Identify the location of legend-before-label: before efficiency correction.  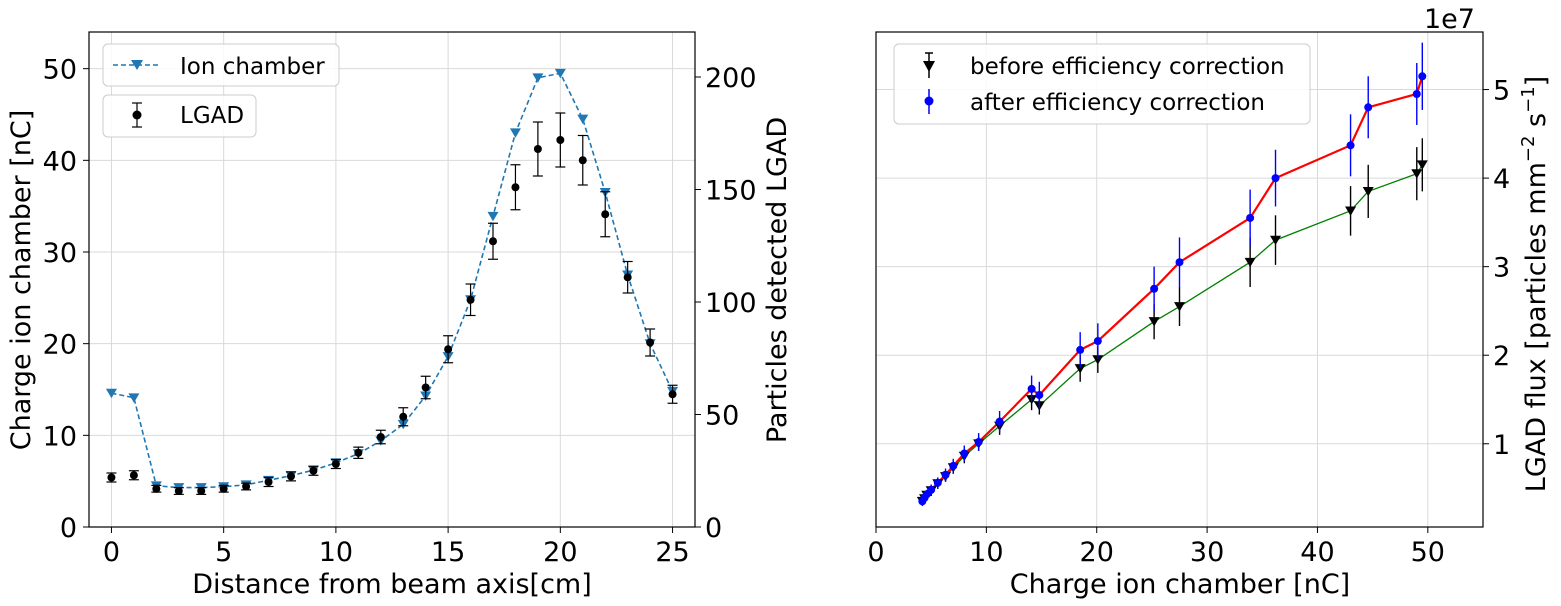
(1127, 67).